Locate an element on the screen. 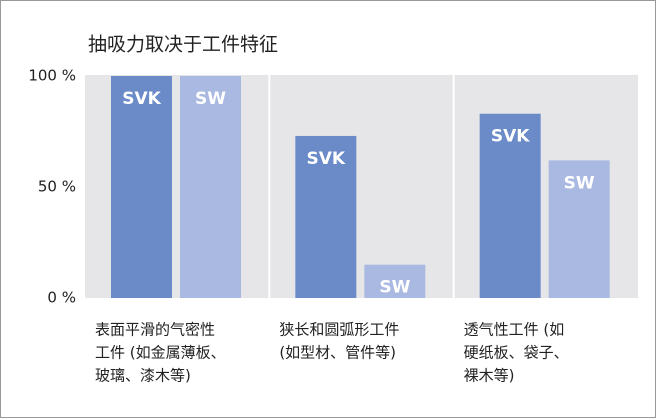  chart-title: 抽吸力取决于工件特征 is located at coordinates (183, 45).